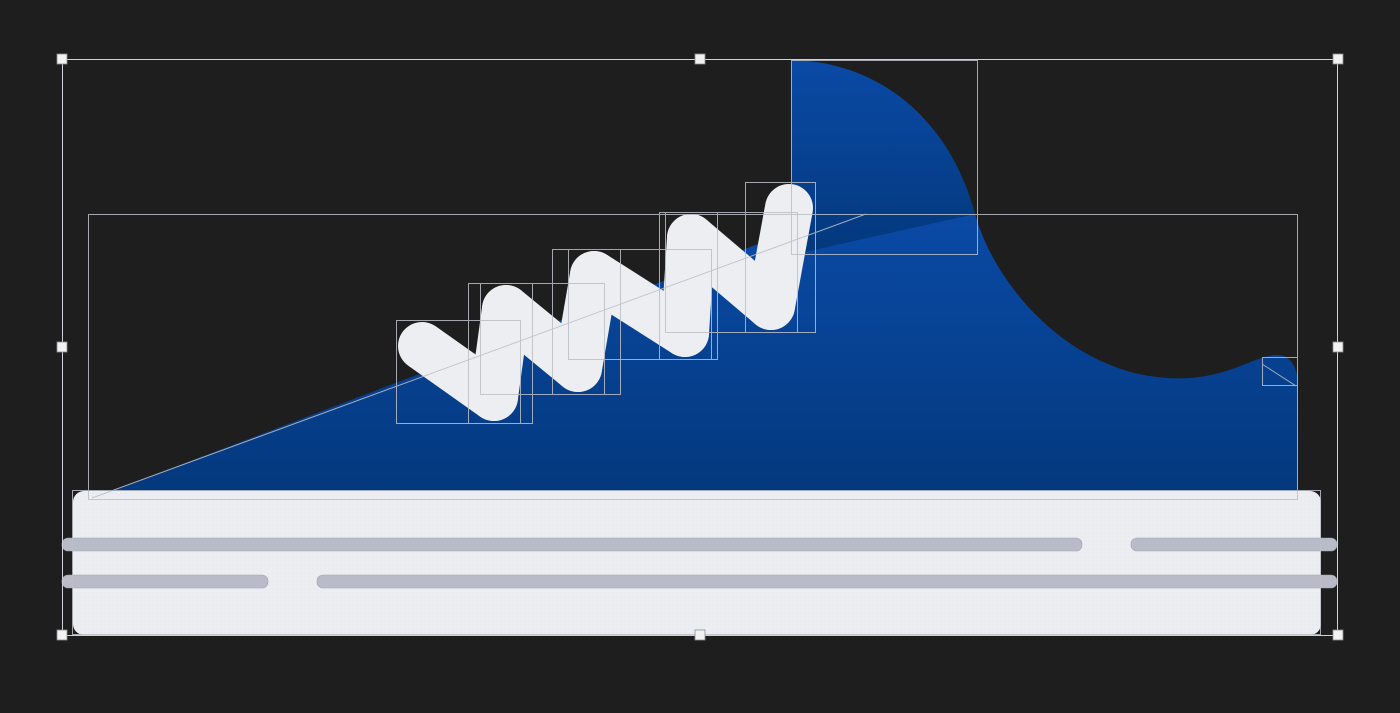  Describe the element at coordinates (62, 347) in the screenshot. I see `selection-handle-middle-left` at that location.